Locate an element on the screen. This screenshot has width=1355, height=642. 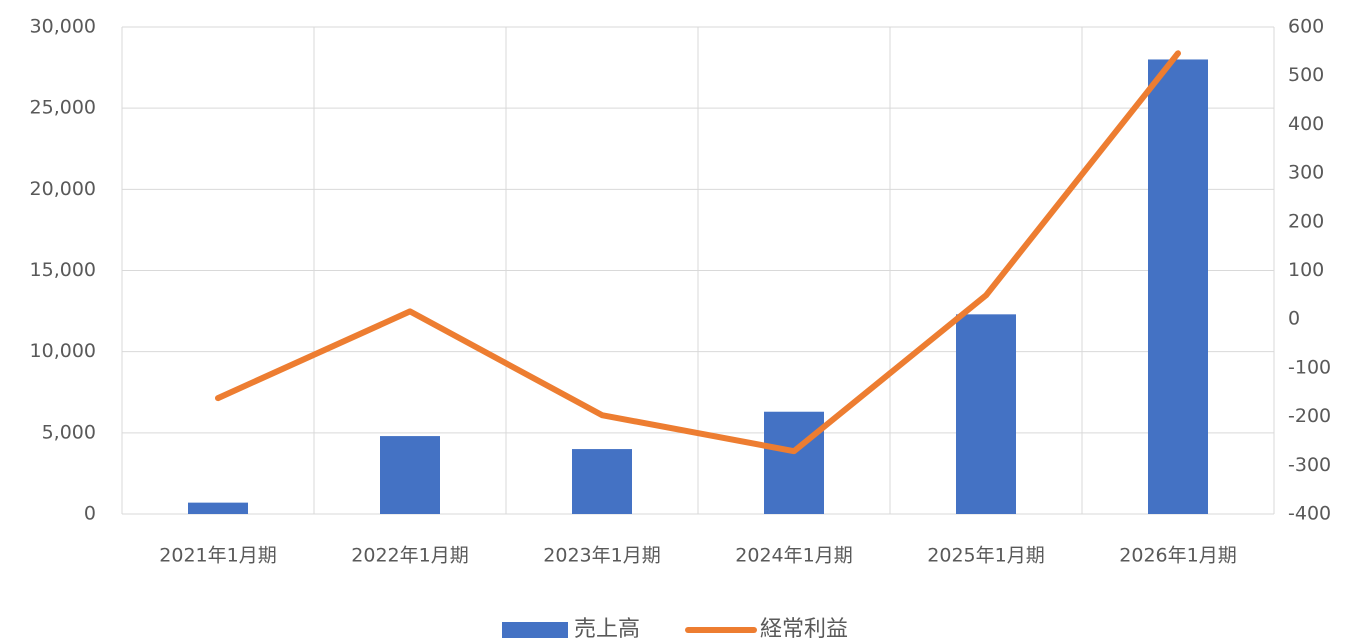
y2-tick-label: -300 is located at coordinates (1309, 465).